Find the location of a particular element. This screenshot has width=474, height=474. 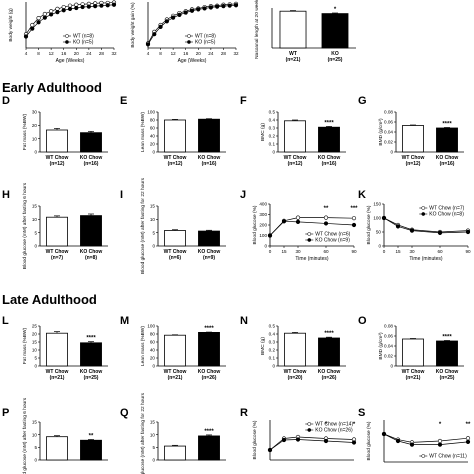

x-tick-label: 4 is located at coordinates (148, 53).